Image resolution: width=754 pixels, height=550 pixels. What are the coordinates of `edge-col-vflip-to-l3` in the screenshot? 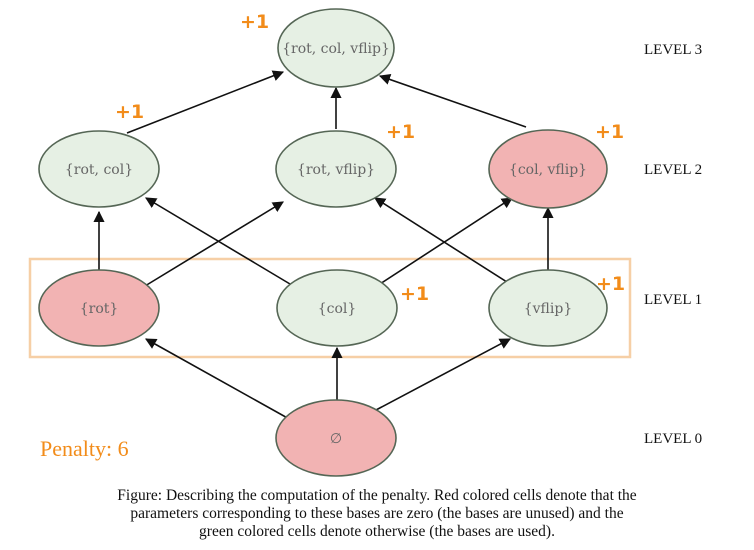 It's located at (452, 101).